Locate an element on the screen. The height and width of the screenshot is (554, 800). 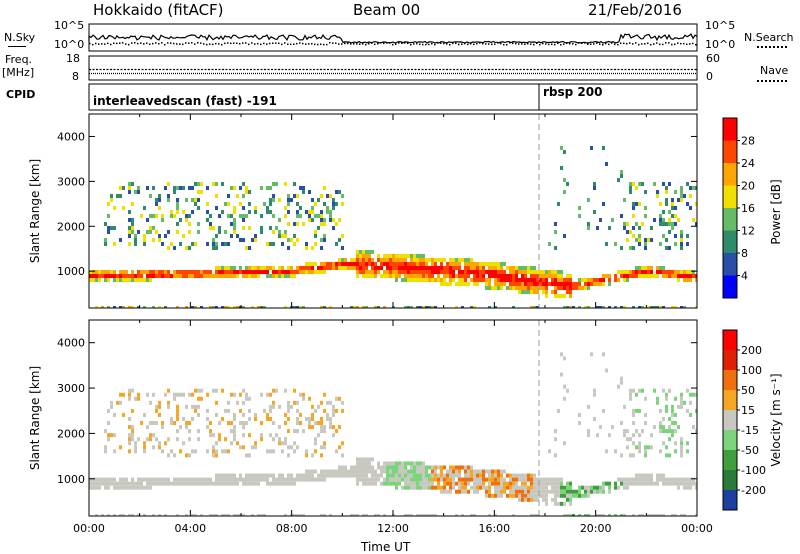
y-tick-label: 4000 is located at coordinates (71, 136).